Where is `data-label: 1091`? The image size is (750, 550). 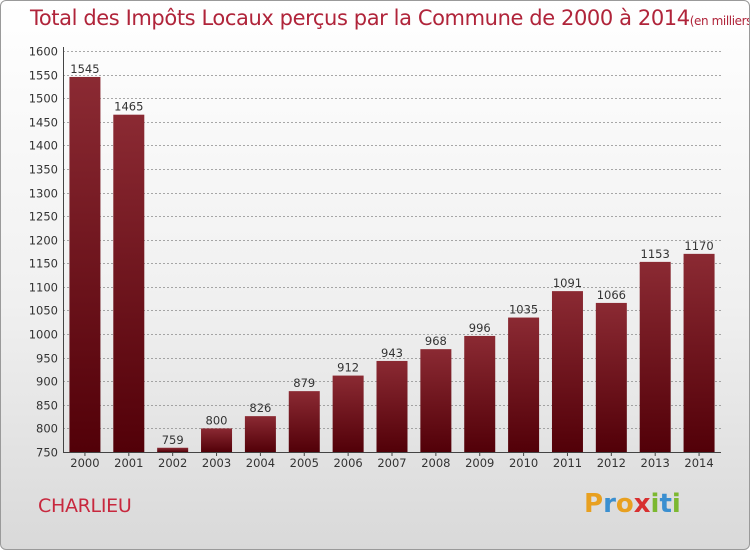
data-label: 1091 is located at coordinates (567, 283).